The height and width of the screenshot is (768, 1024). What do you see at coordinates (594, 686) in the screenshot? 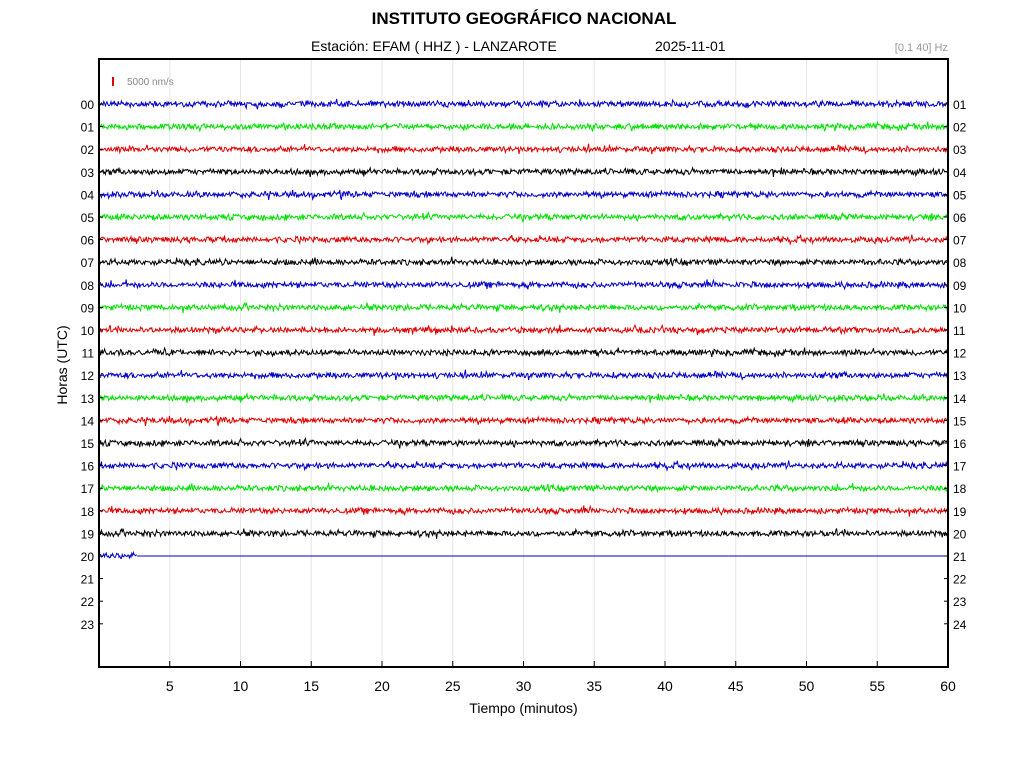
I see `x-tick-label: 35` at bounding box center [594, 686].